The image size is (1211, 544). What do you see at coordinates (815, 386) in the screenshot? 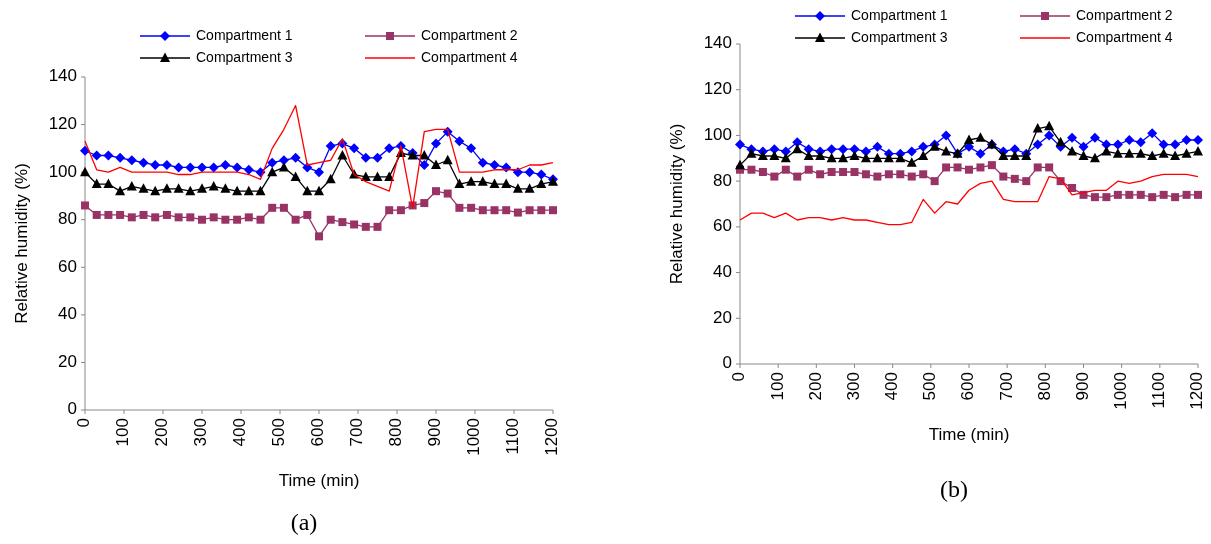
I see `x-tick-label: 200` at bounding box center [815, 386].